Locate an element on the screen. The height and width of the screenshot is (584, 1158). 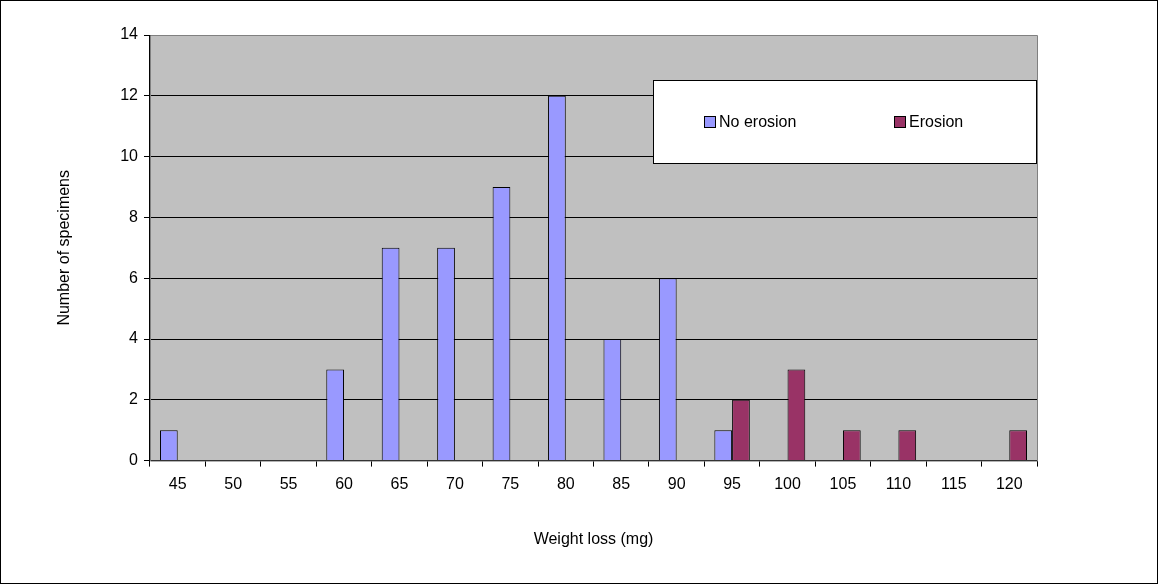
x-tick-label: 55 is located at coordinates (288, 483).